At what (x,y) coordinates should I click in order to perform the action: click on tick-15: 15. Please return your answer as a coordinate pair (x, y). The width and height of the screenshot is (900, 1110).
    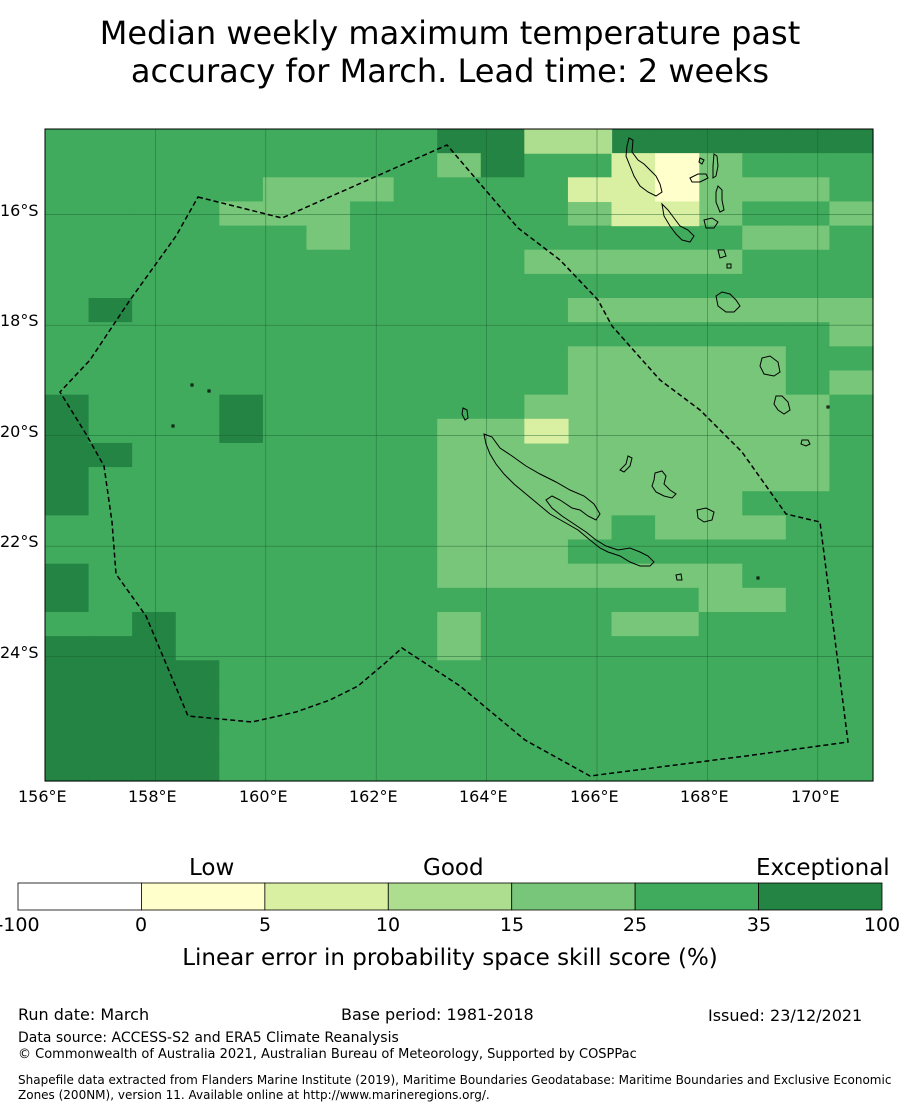
    Looking at the image, I should click on (512, 925).